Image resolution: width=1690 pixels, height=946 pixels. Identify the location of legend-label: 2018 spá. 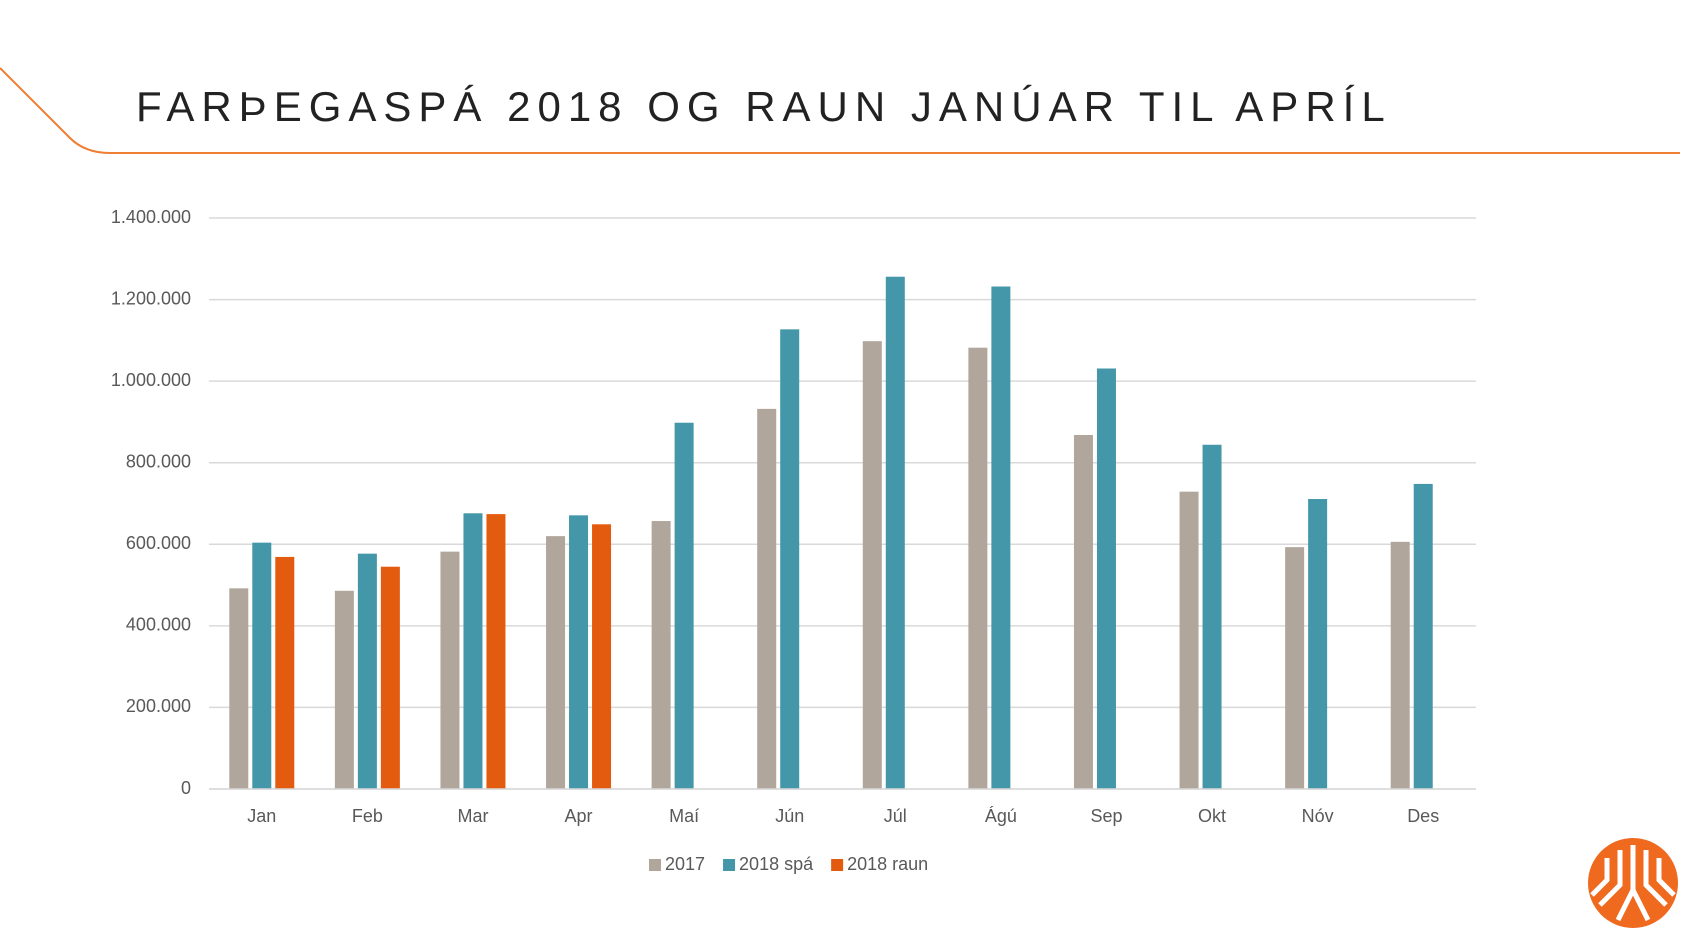
(776, 864).